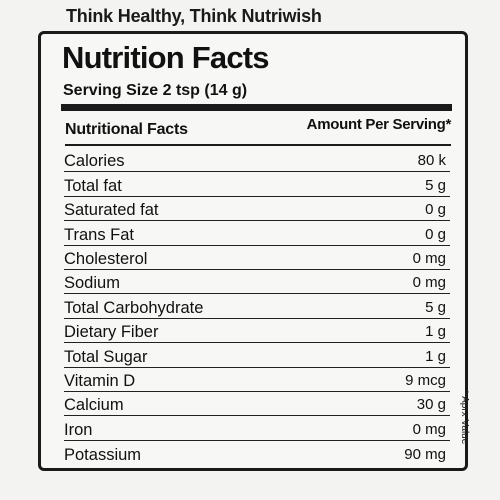 The height and width of the screenshot is (500, 500). What do you see at coordinates (257, 331) in the screenshot?
I see `table-row: Dietary Fiber 1 g` at bounding box center [257, 331].